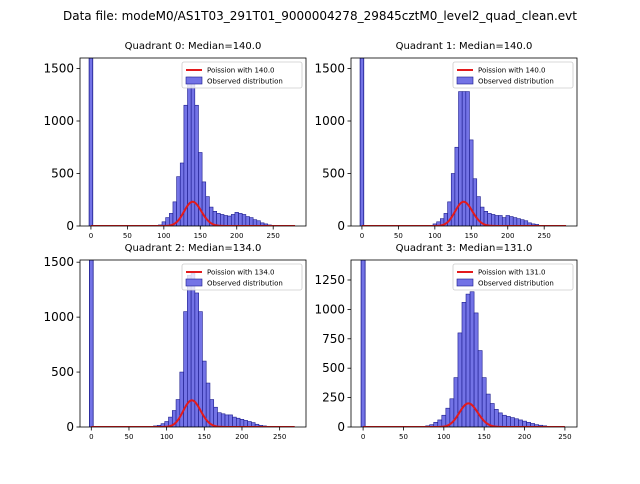 The height and width of the screenshot is (484, 640). I want to click on quadrant-2-bar-spike, so click(91, 343).